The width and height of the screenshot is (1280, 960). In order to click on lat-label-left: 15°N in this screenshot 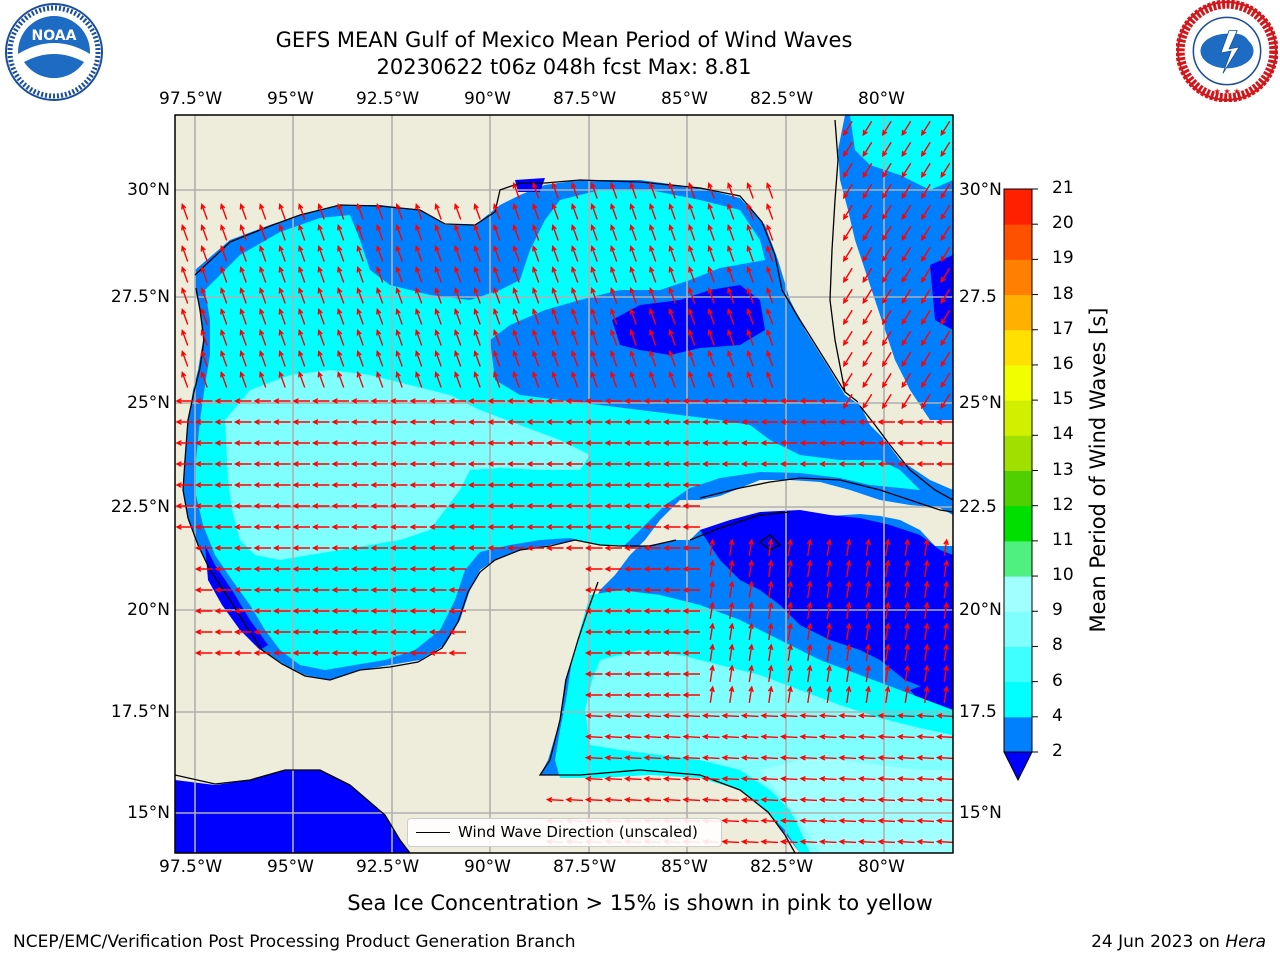, I will do `click(148, 813)`.